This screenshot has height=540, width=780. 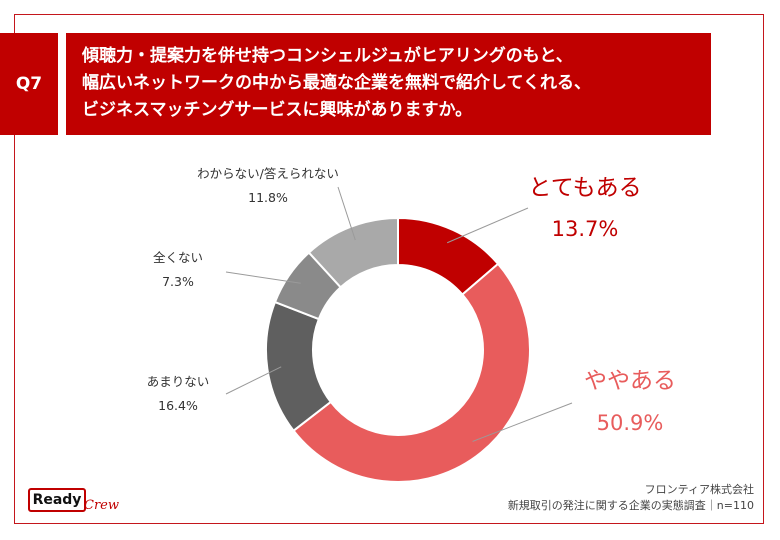 What do you see at coordinates (178, 257) in the screenshot?
I see `slice-mattaku-nai-label: 全くない` at bounding box center [178, 257].